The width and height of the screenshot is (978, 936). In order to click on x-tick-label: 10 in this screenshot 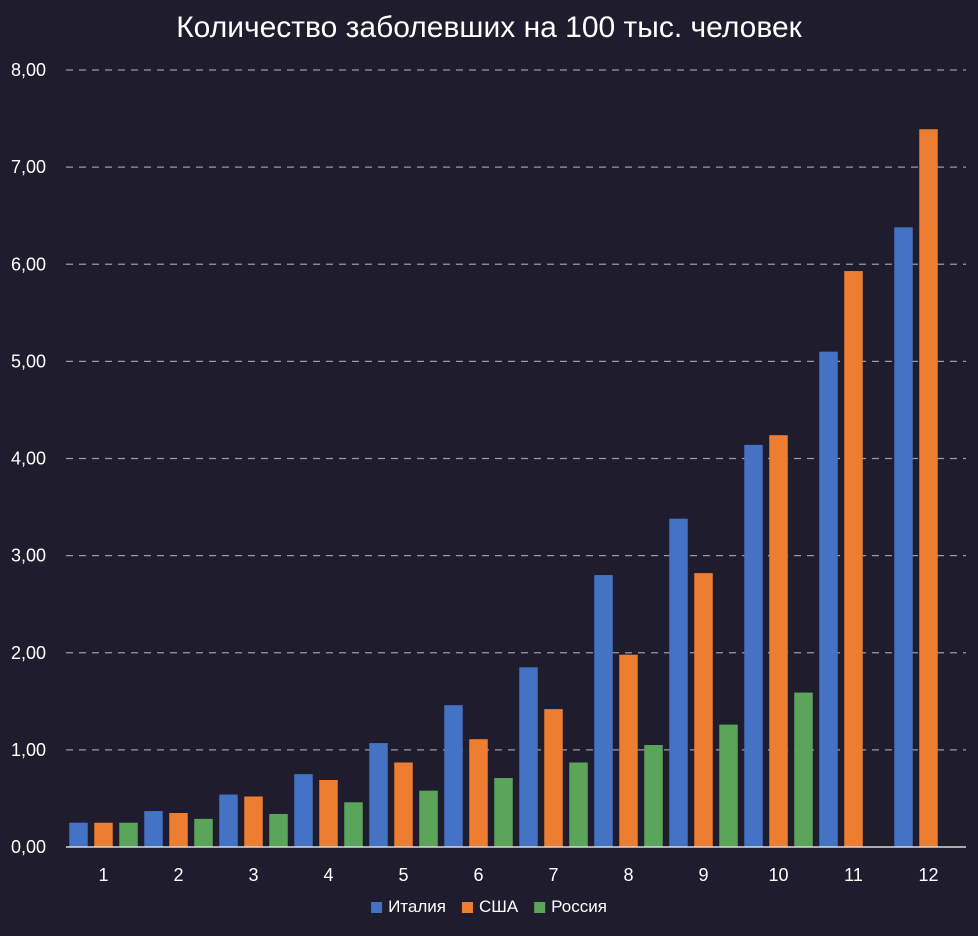, I will do `click(778, 875)`.